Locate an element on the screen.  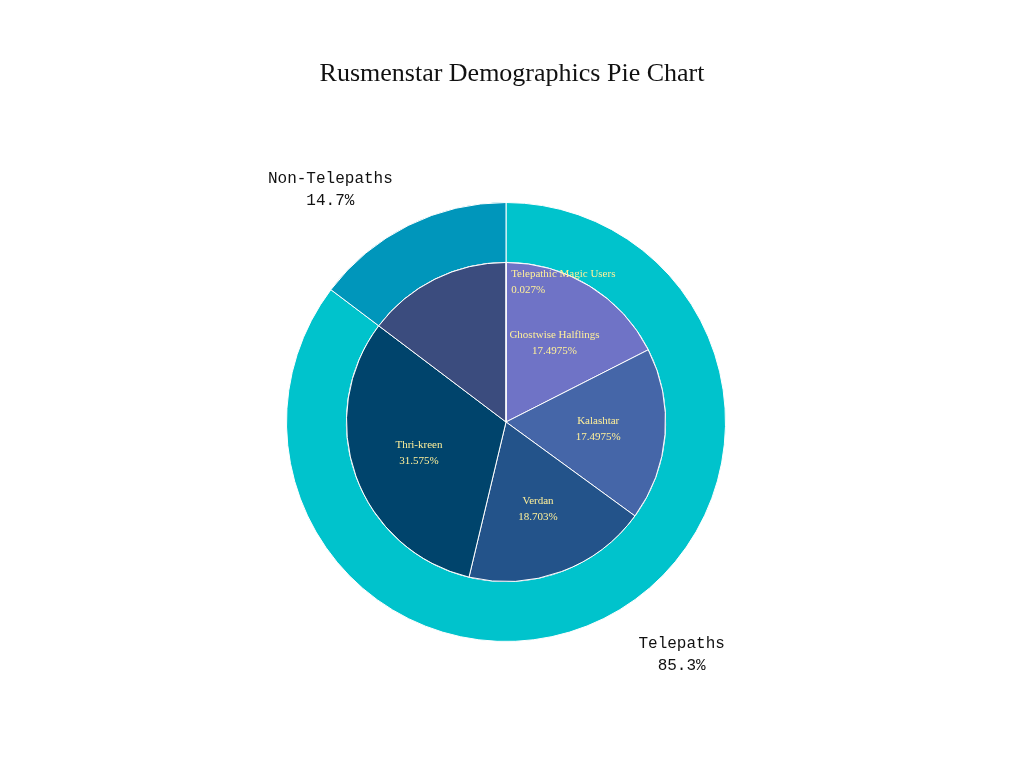
slice-label: Thri-kreen is located at coordinates (419, 444).